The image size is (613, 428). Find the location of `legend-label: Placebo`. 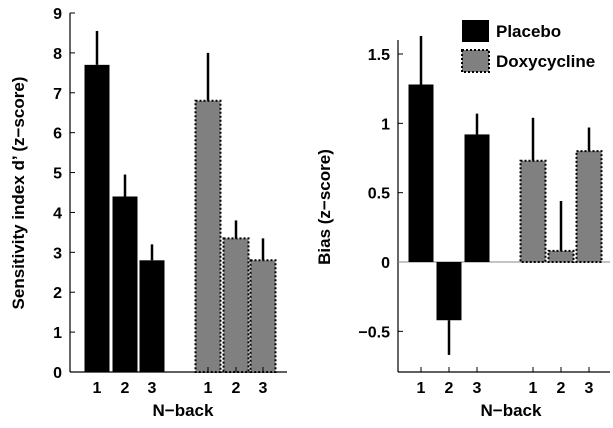

legend-label: Placebo is located at coordinates (528, 31).